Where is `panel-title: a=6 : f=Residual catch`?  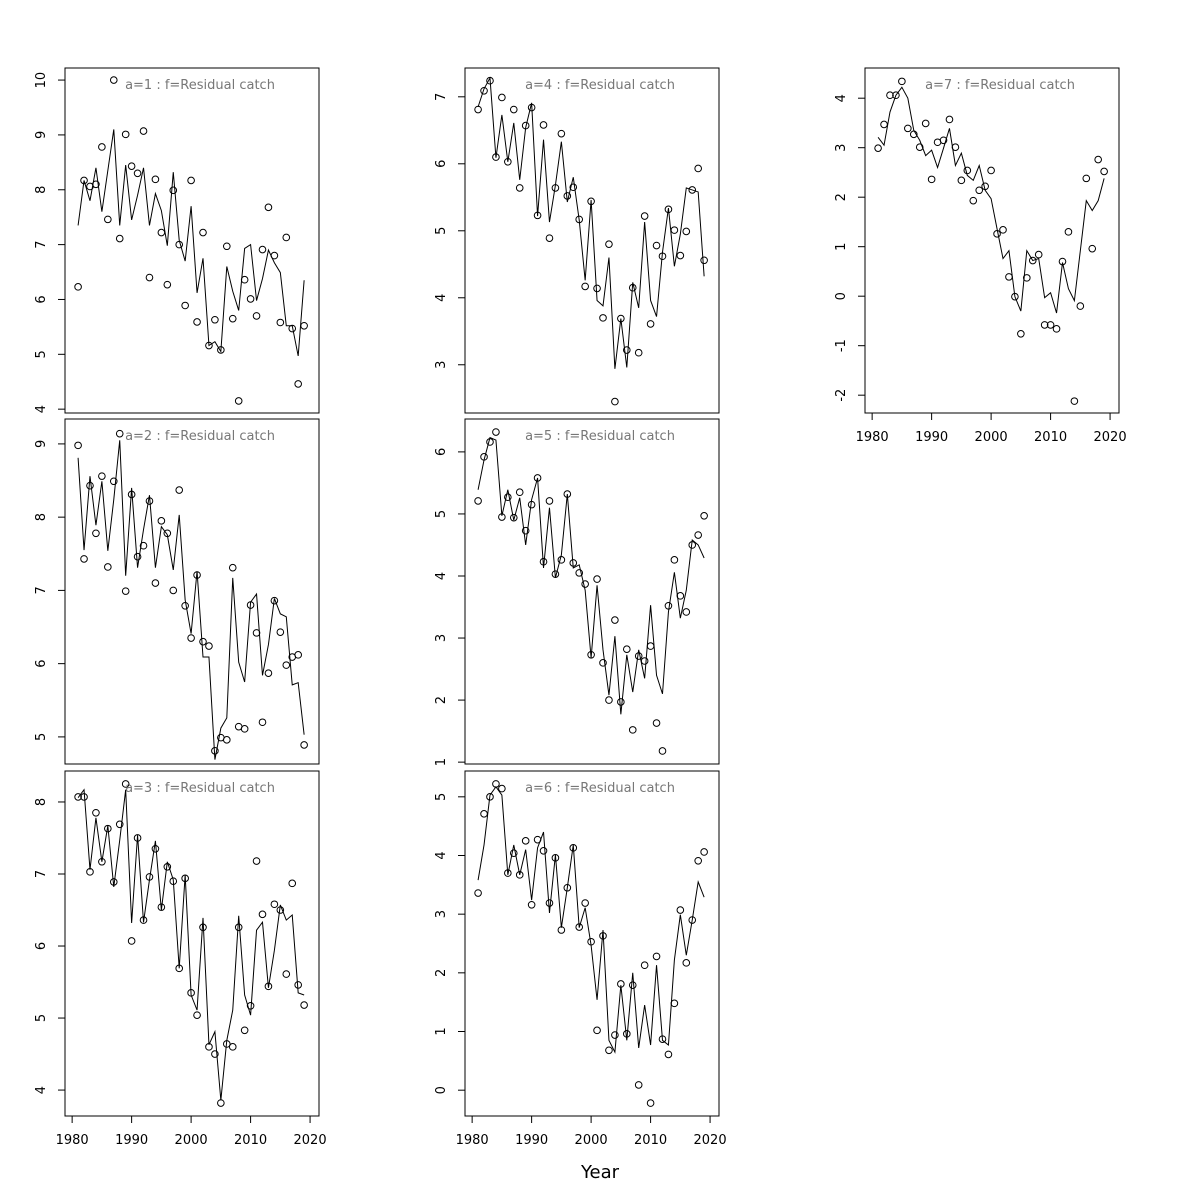
panel-title: a=6 : f=Residual catch is located at coordinates (600, 788).